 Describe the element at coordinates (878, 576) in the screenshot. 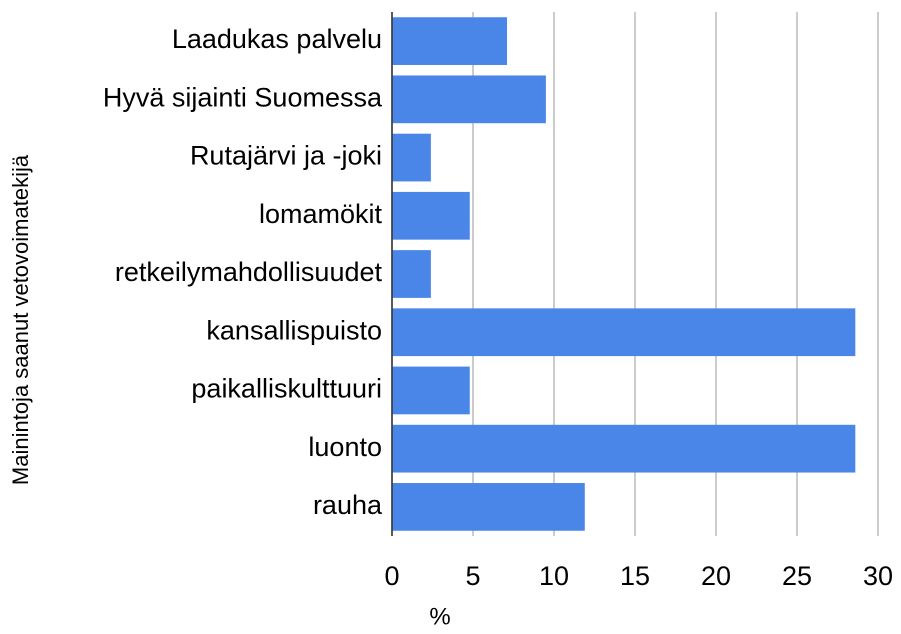

I see `x-tick-label: 30` at that location.